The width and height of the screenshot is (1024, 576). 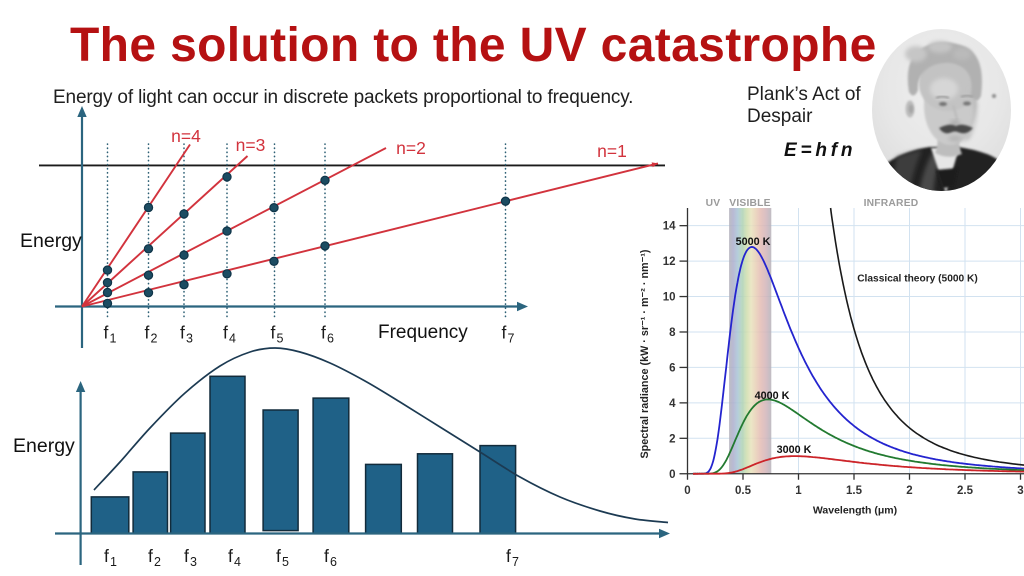 I want to click on svg-text: Wavelength (μm), so click(x=855, y=511).